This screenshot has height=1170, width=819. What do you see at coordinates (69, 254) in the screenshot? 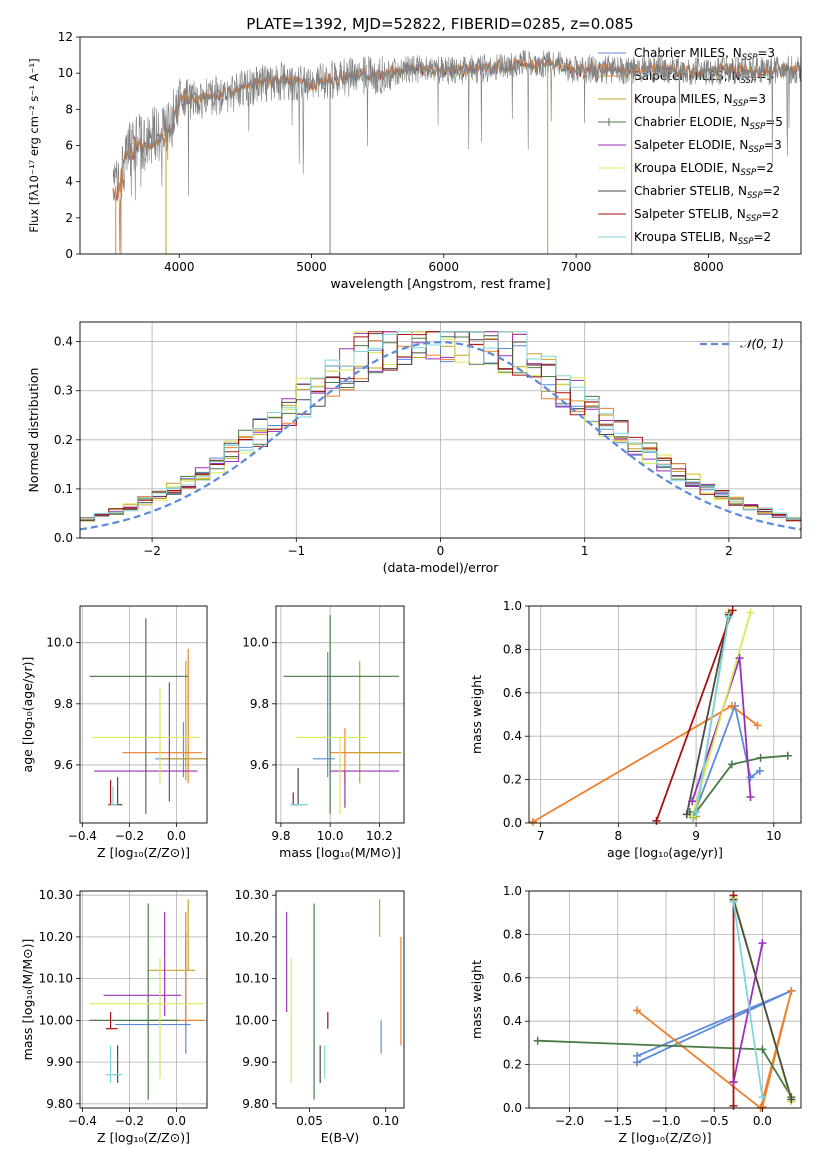
I see `y-tick-label: 0` at bounding box center [69, 254].